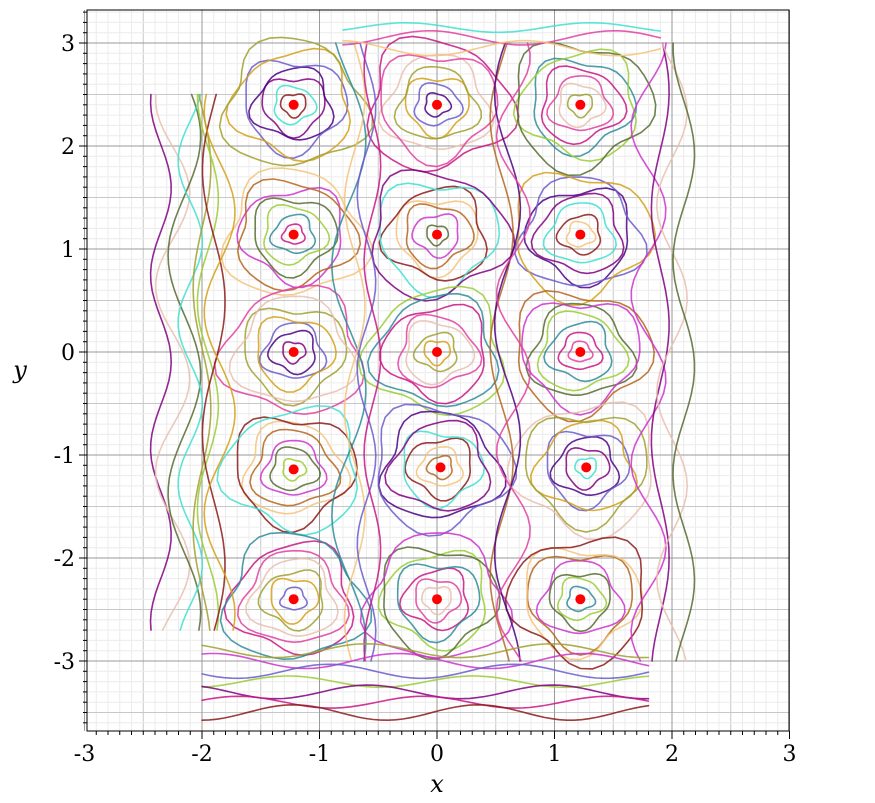 The image size is (875, 803). I want to click on x-tick-label: 3, so click(790, 754).